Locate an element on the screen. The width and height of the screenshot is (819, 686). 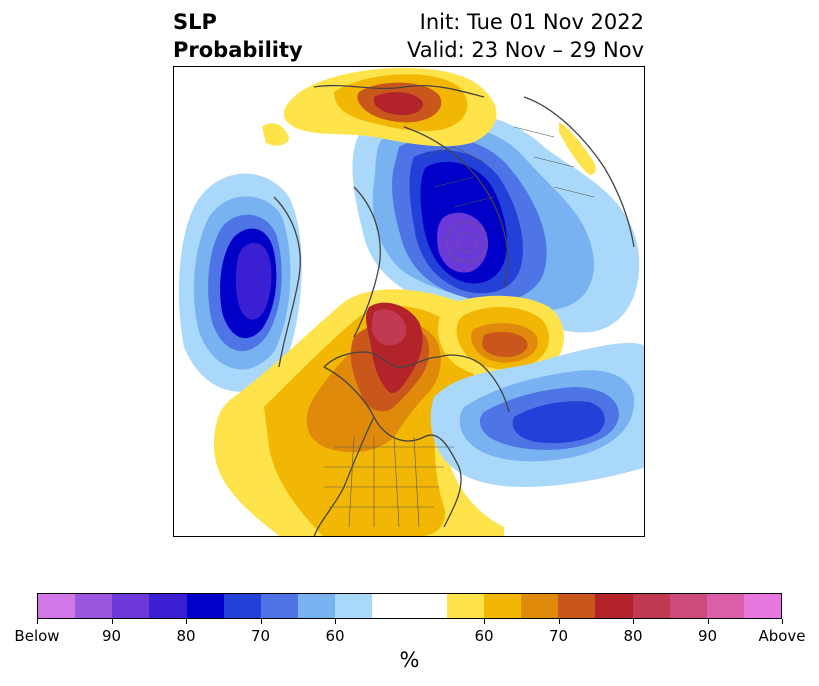
greenland-high-strong is located at coordinates (505, 344).